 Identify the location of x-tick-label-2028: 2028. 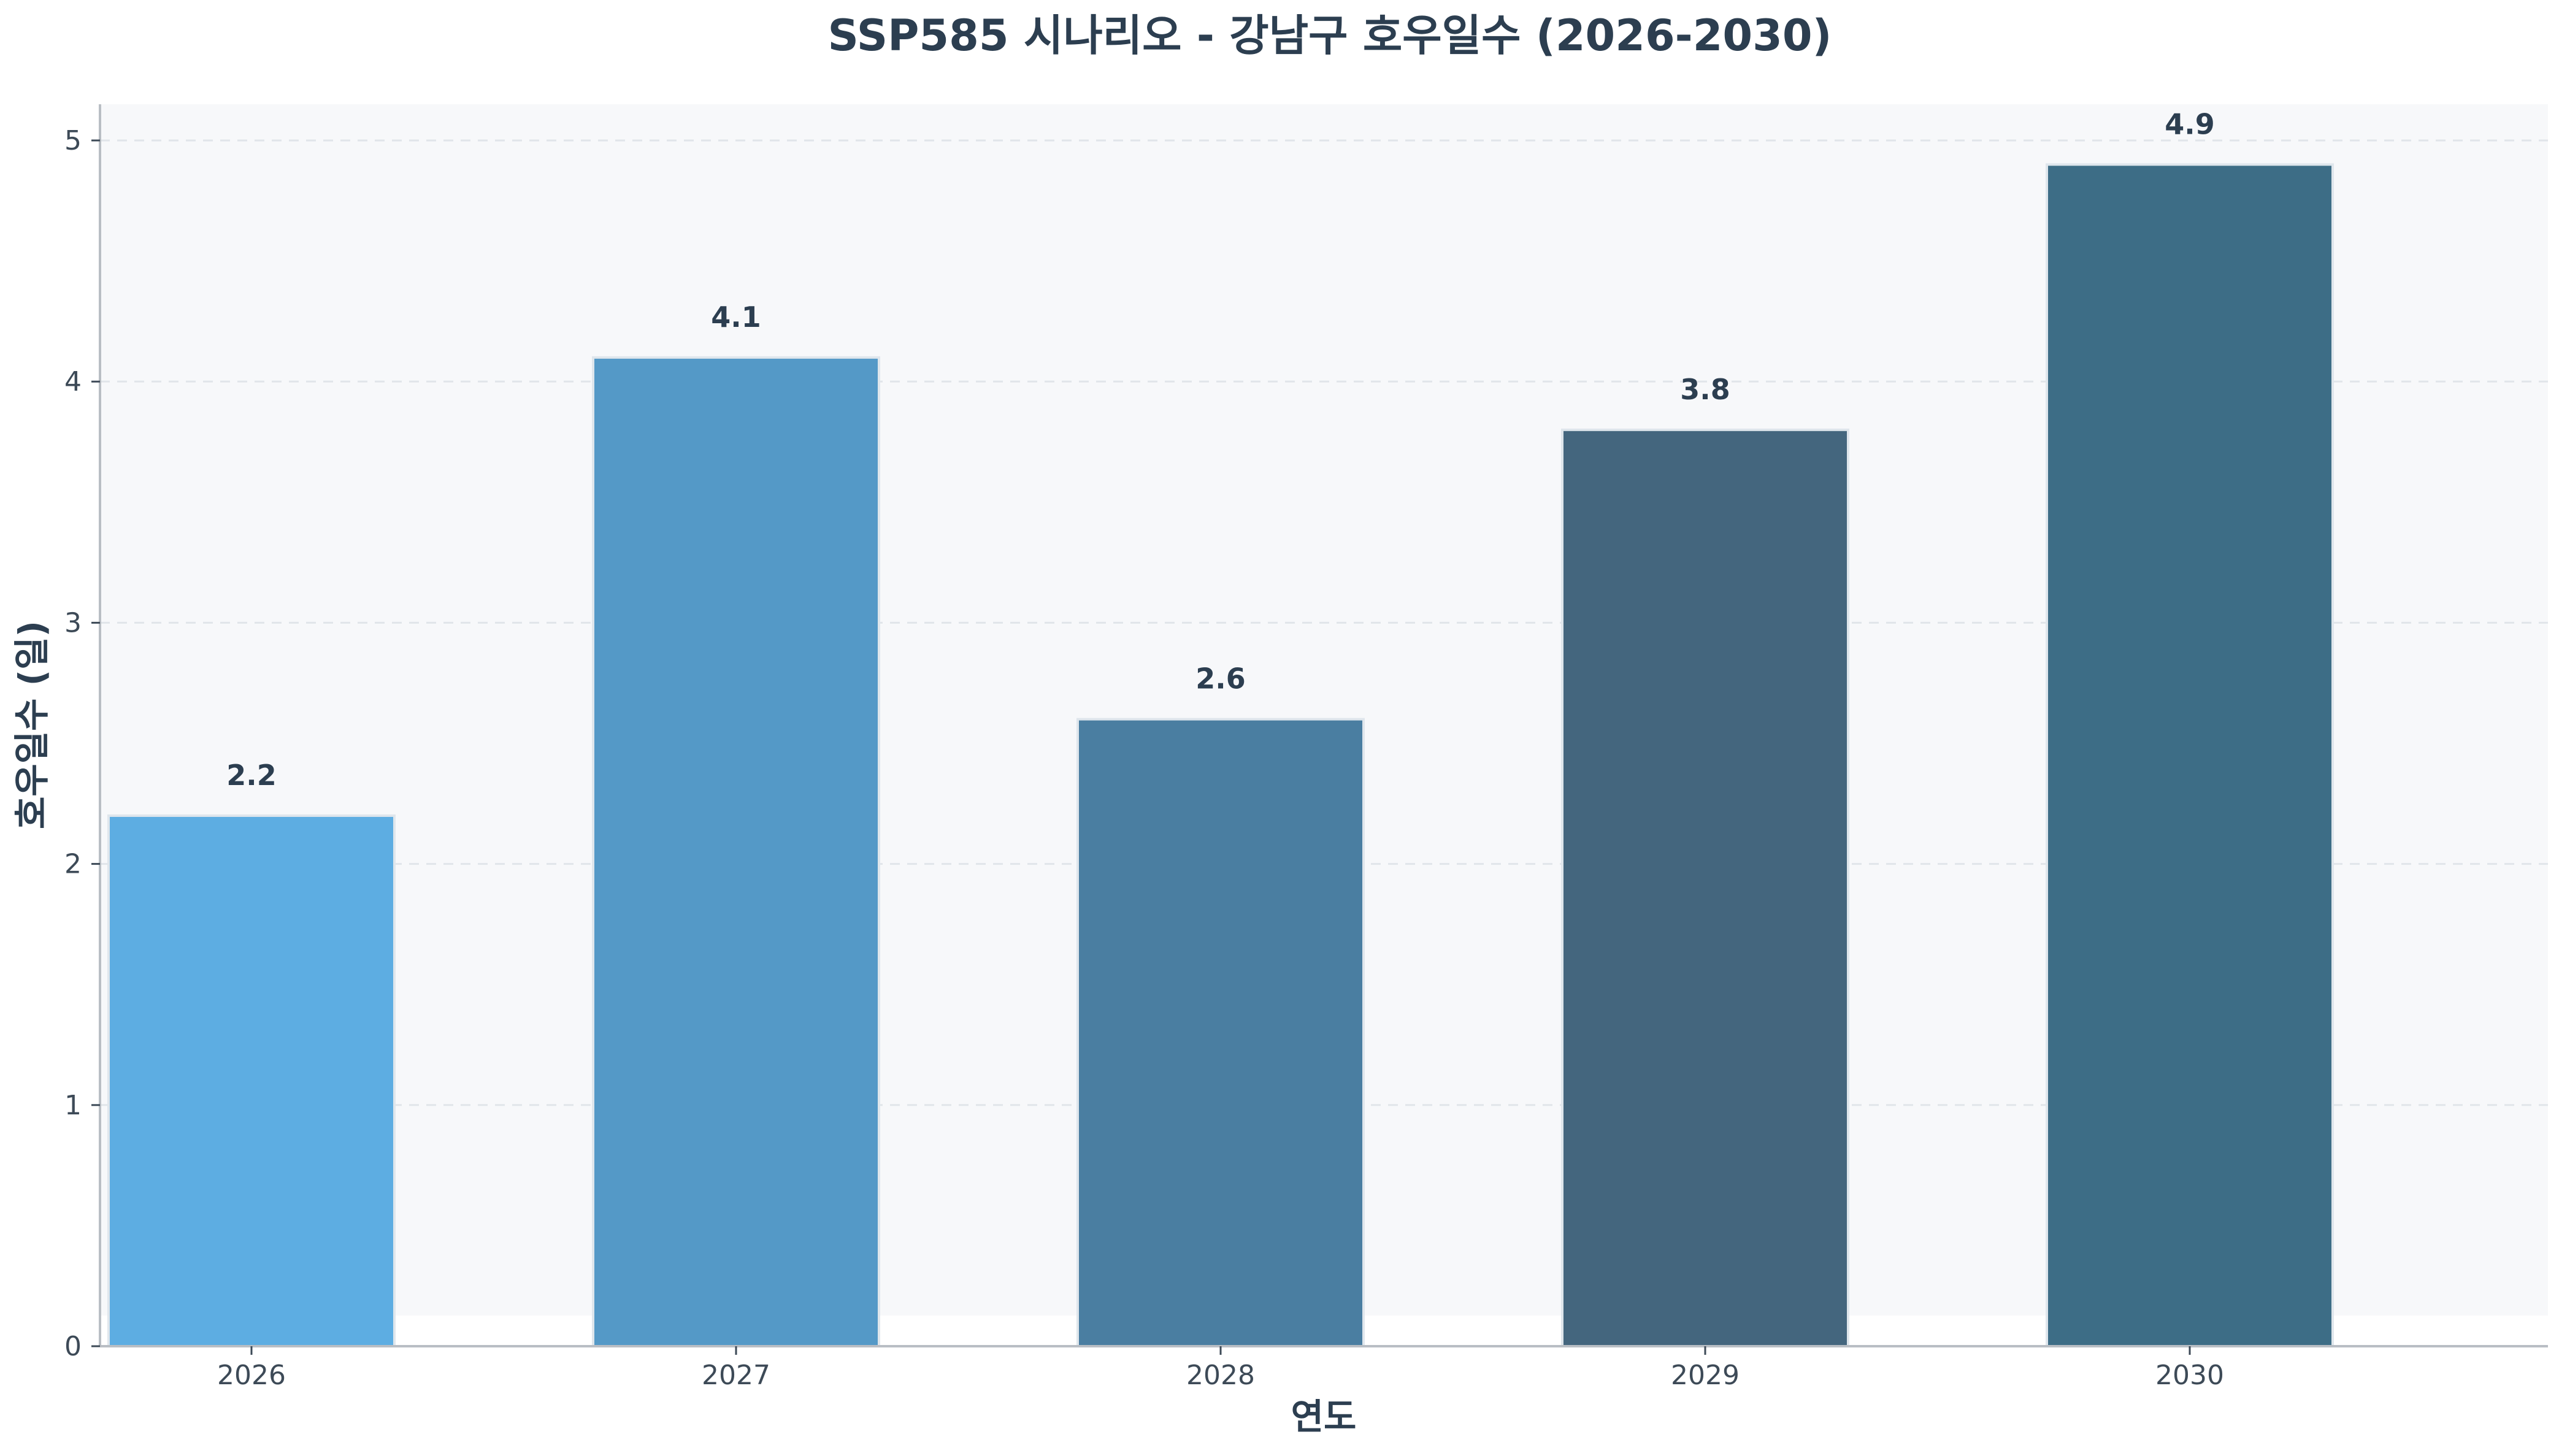
(1220, 1375).